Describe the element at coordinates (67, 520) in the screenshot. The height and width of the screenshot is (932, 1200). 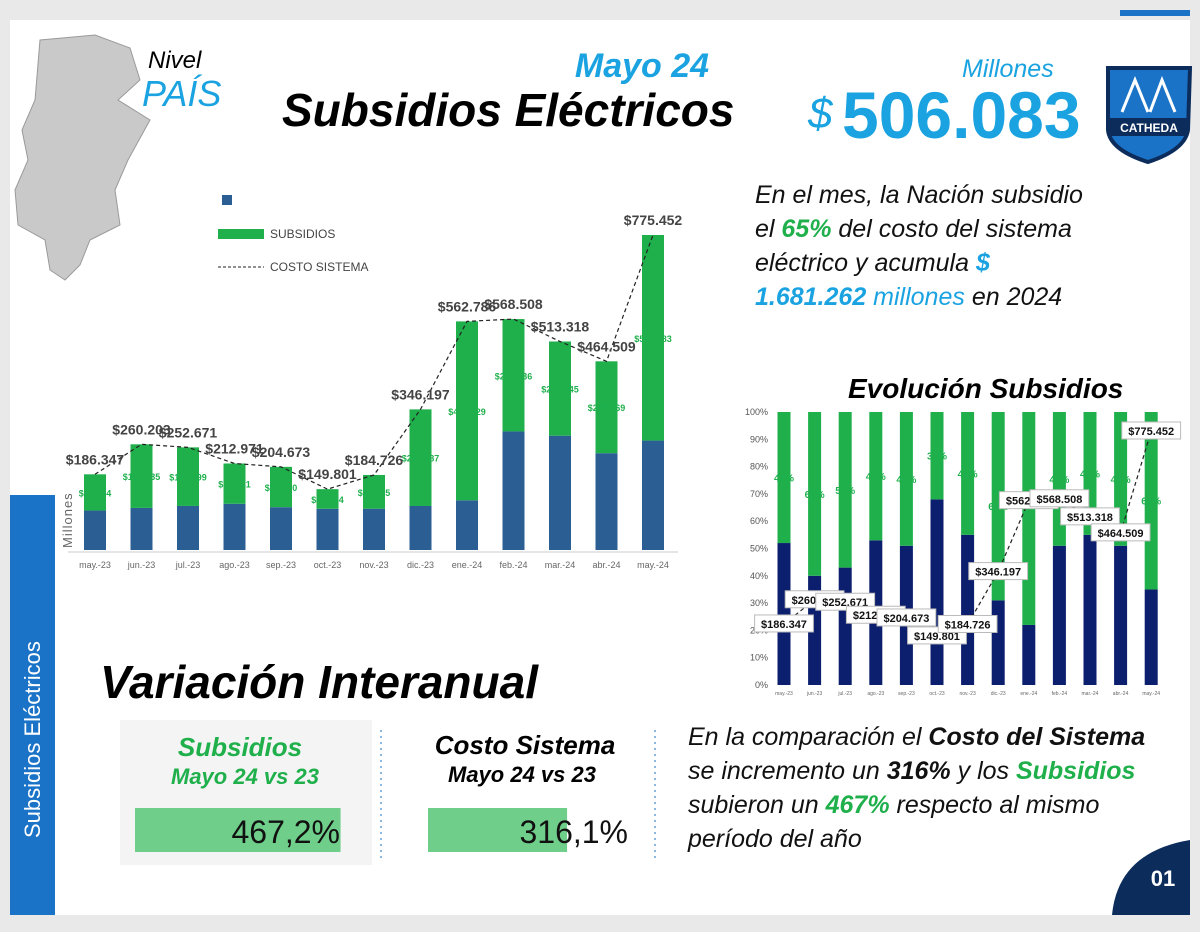
I see `y-axis-label: Millones` at that location.